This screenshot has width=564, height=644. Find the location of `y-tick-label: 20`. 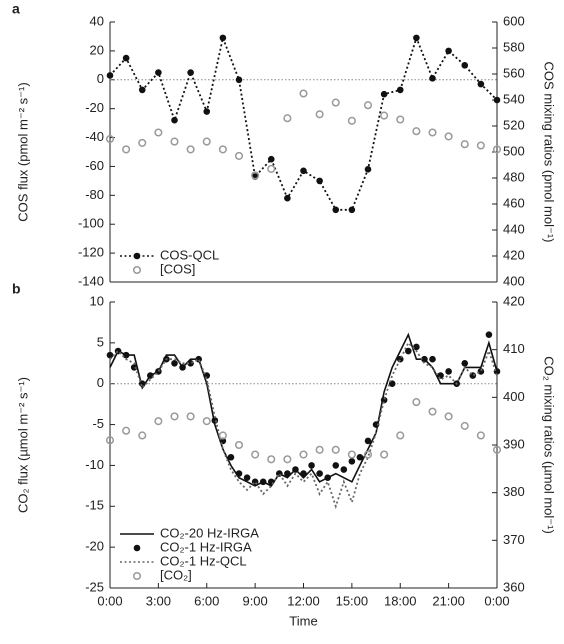

y-tick-label: 20 is located at coordinates (97, 49).